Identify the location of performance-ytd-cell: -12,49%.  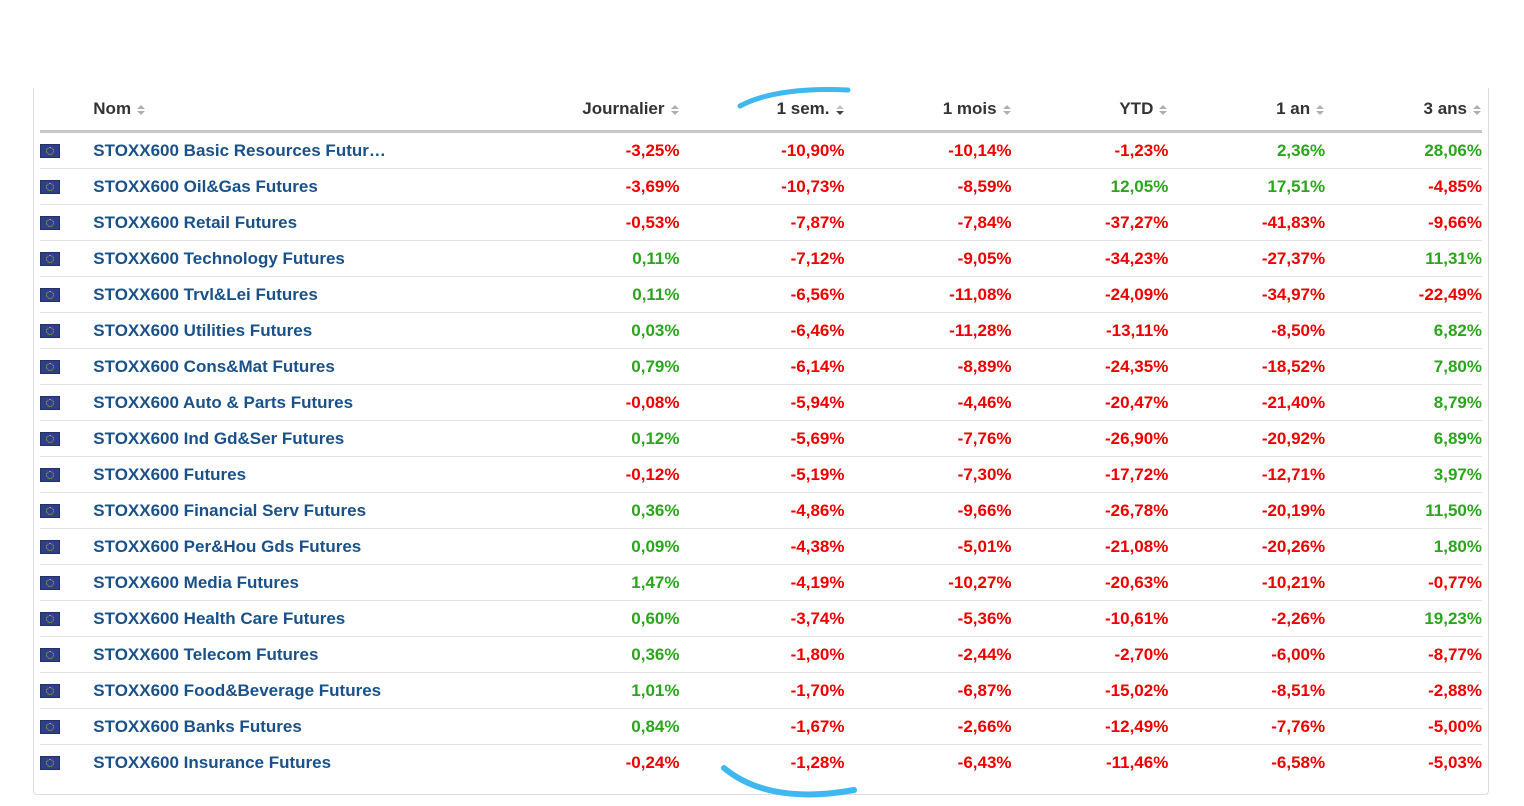
(1090, 726).